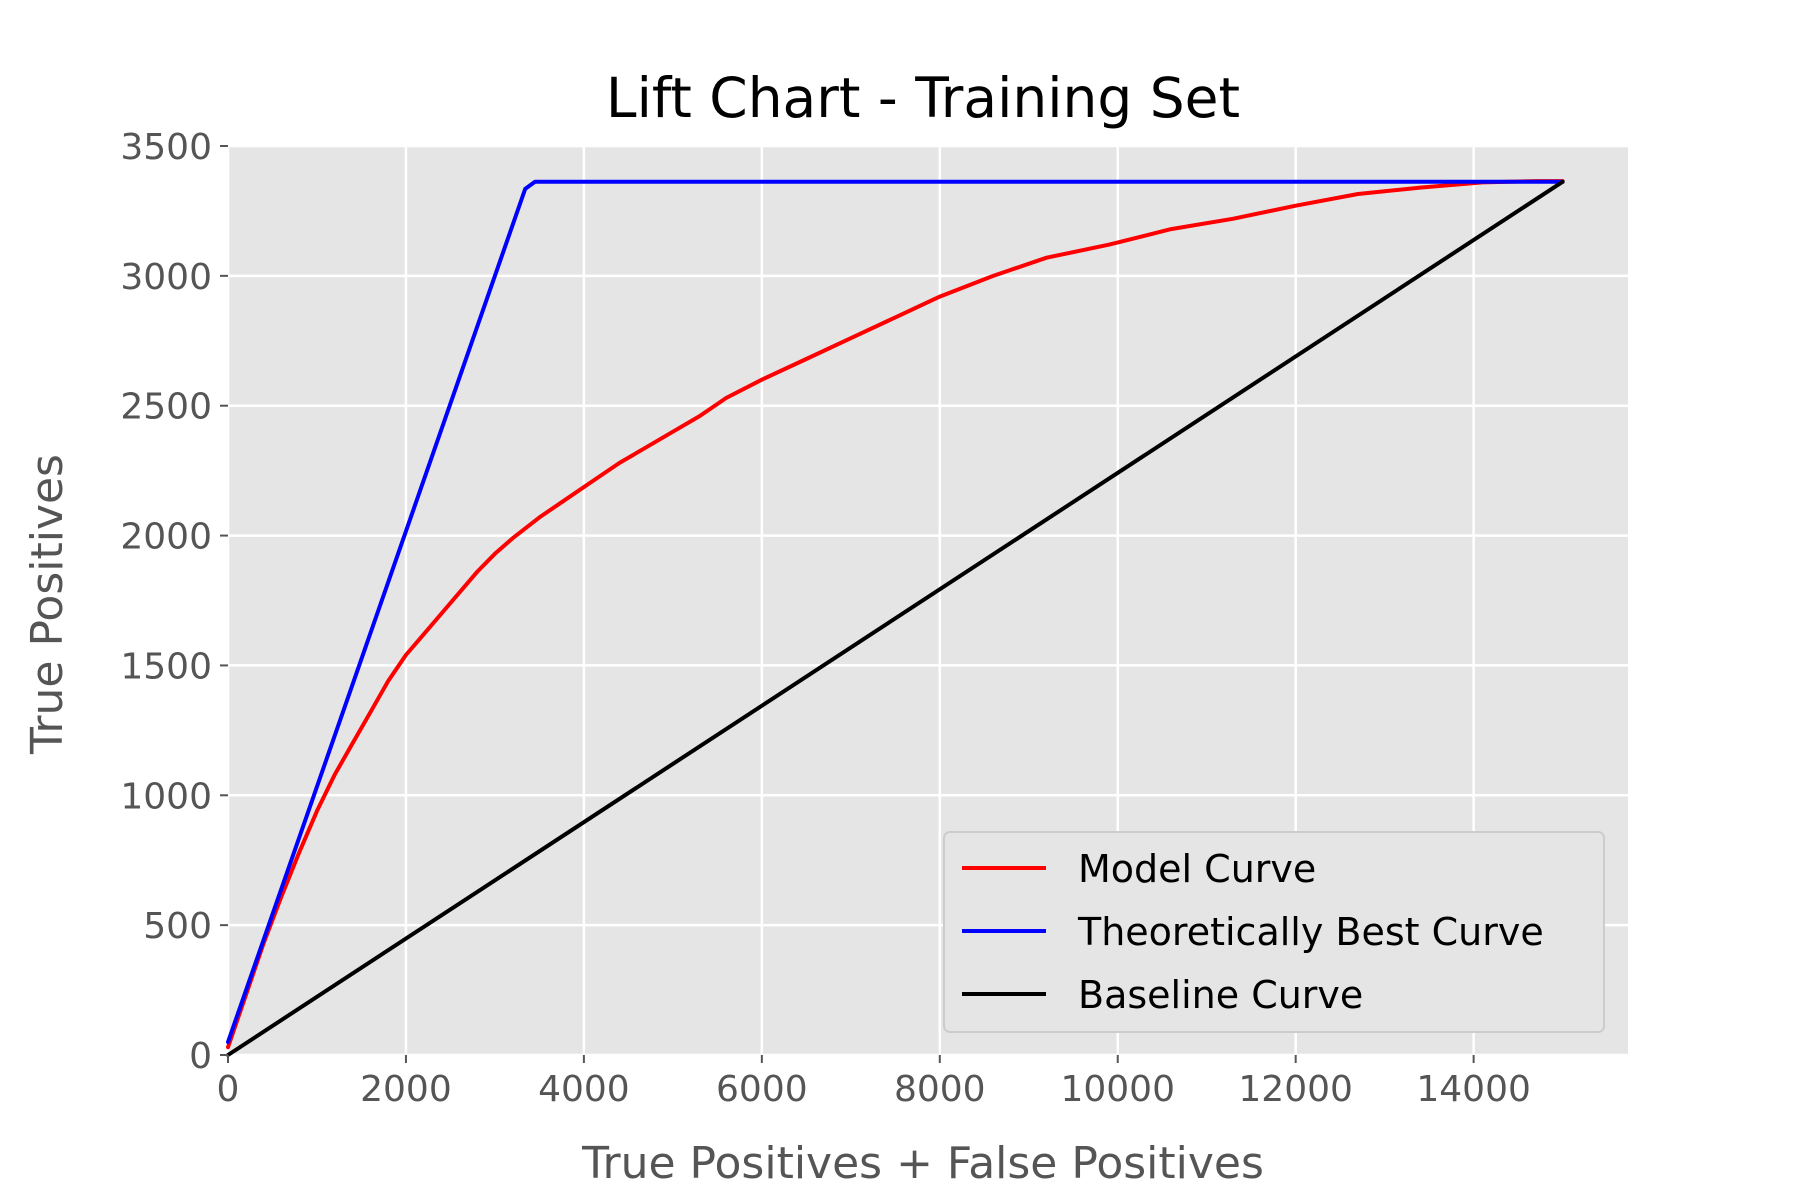 The width and height of the screenshot is (1800, 1204). Describe the element at coordinates (1295, 1089) in the screenshot. I see `x-tick-label: 12000` at that location.